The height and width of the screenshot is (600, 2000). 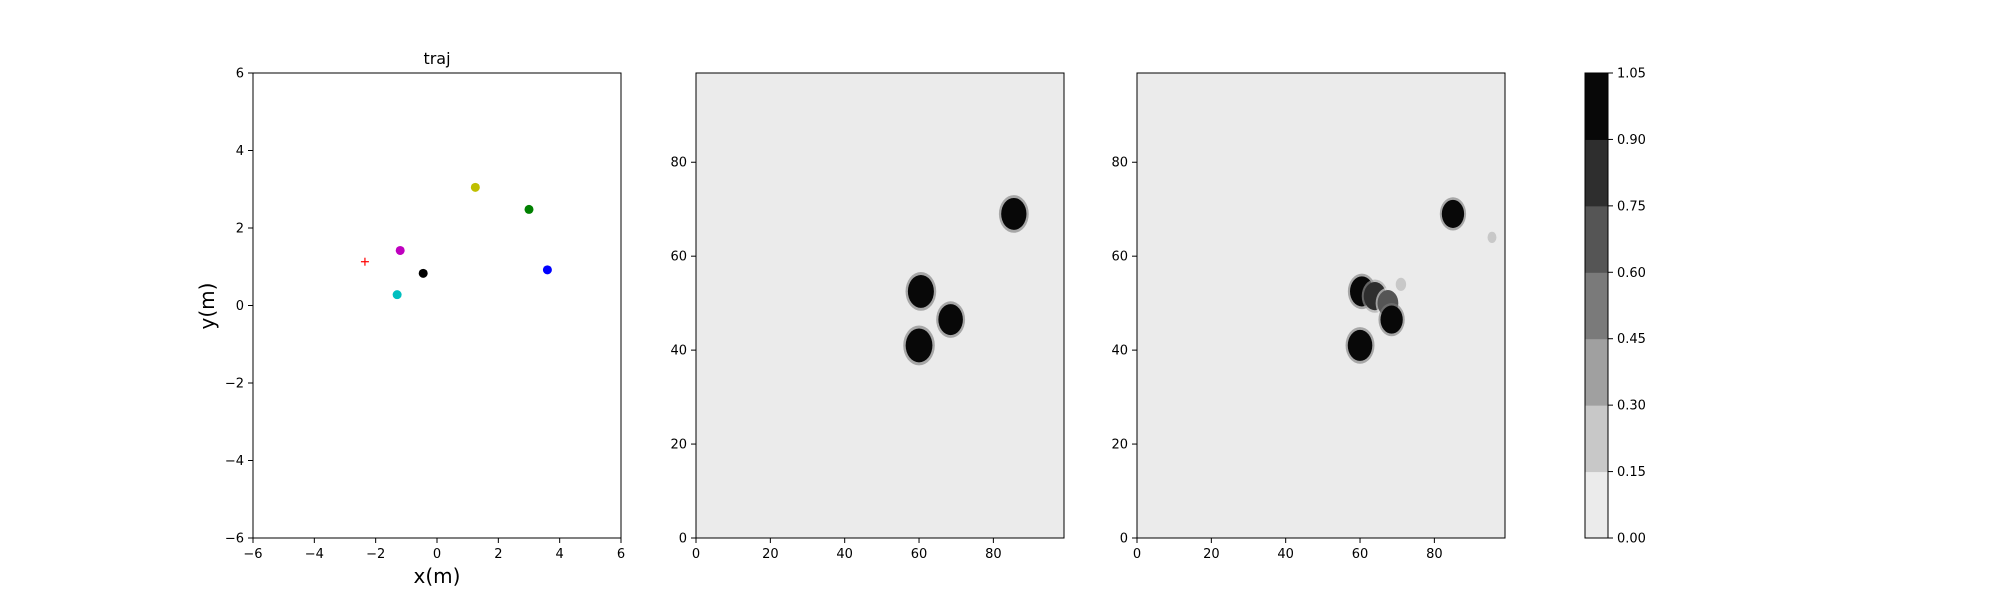 I want to click on panel2-ytick-label: 0, so click(x=683, y=539).